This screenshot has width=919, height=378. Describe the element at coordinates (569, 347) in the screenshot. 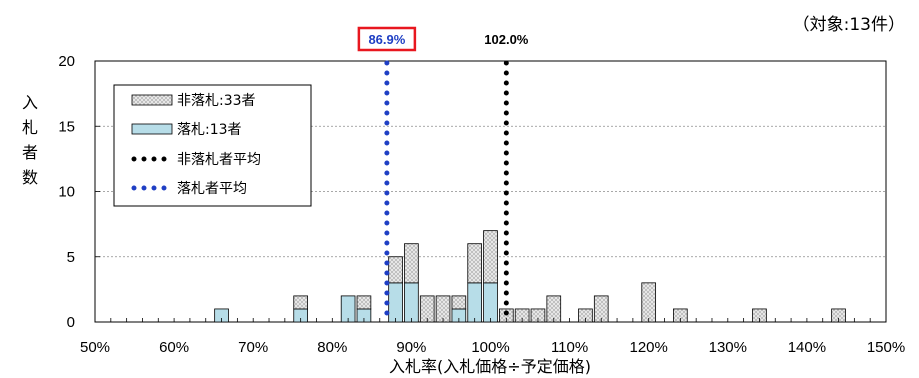

I see `x-tick-label: 110%` at that location.